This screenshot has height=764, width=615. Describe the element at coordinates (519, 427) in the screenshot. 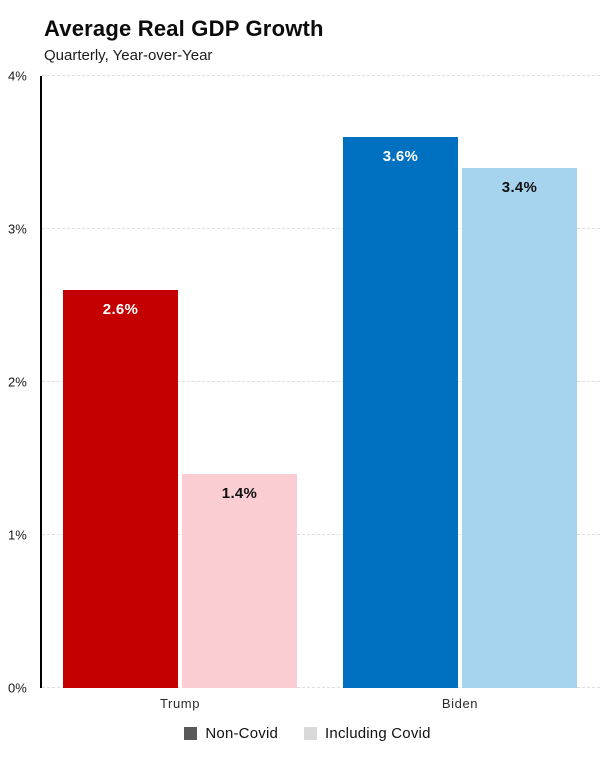

I see `bar-biden-including-covid: 3.4%` at that location.